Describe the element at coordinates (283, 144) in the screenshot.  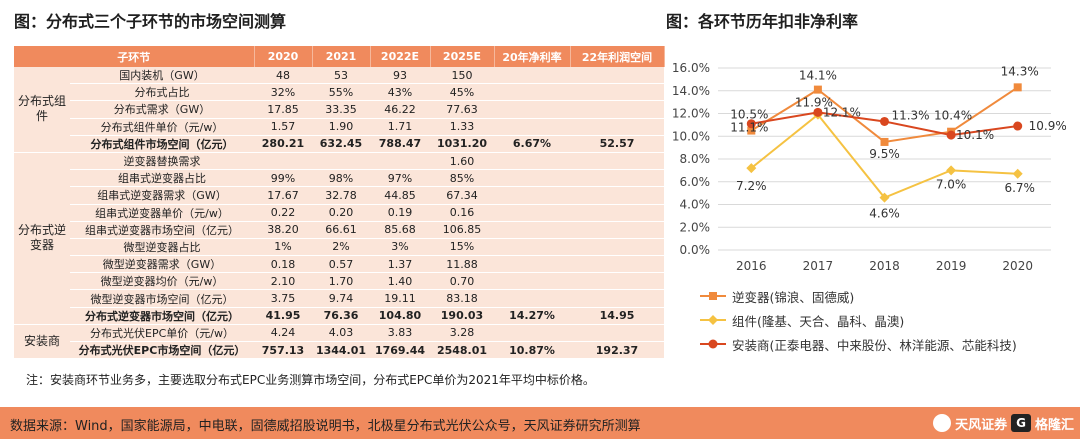
I see `table-cell: 280.21` at that location.